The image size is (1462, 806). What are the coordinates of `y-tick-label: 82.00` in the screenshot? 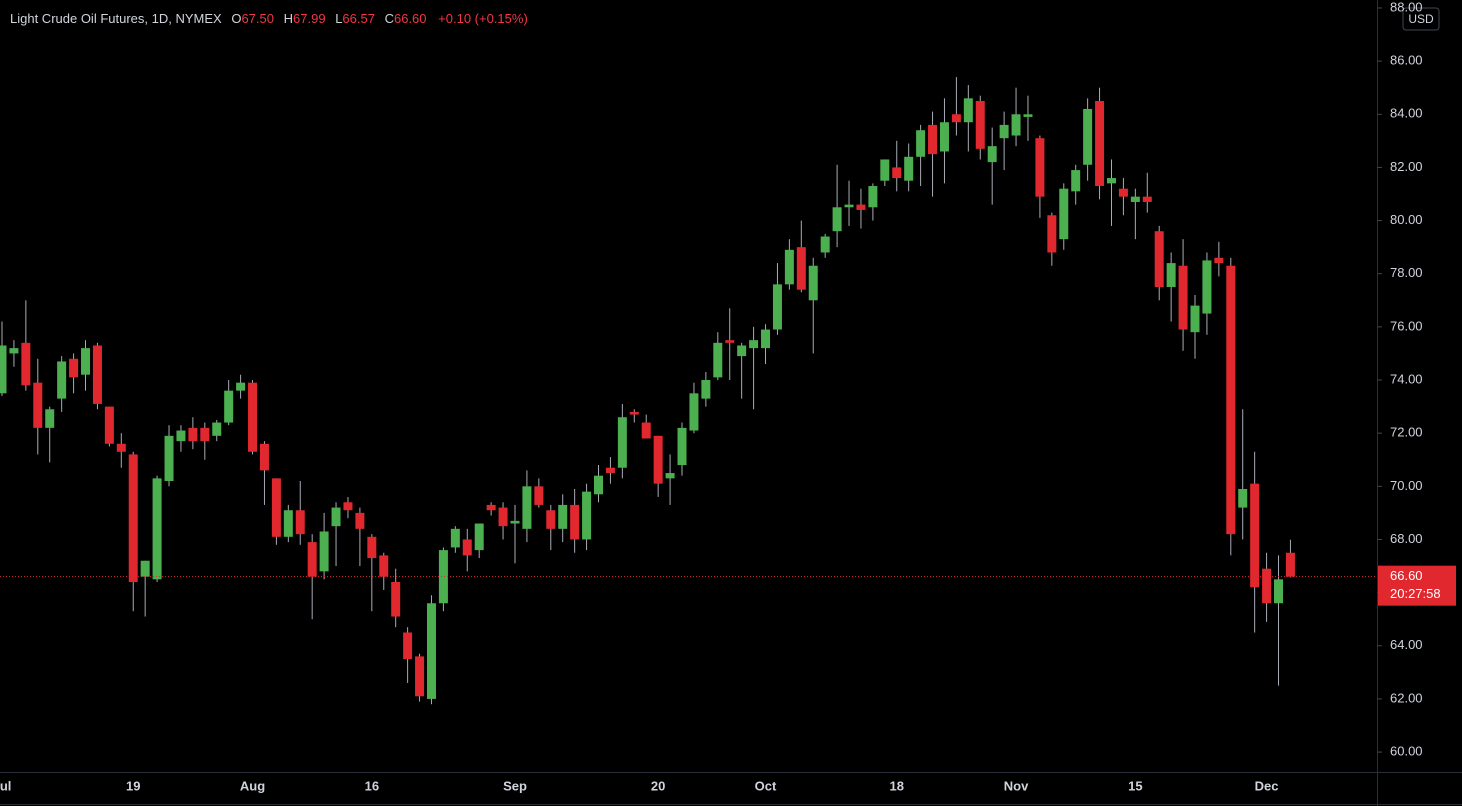 It's located at (1406, 166).